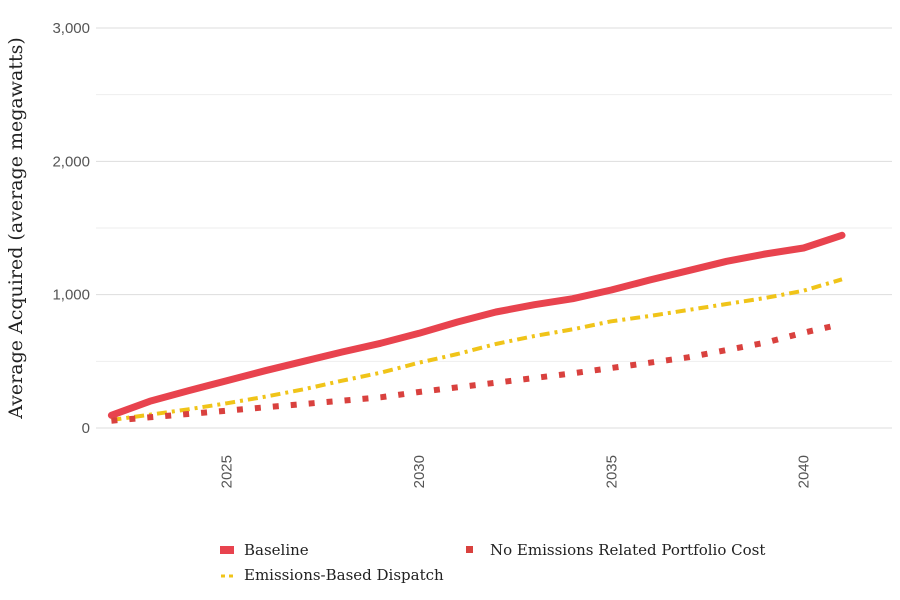  What do you see at coordinates (804, 471) in the screenshot?
I see `x-tick-label: 2040` at bounding box center [804, 471].